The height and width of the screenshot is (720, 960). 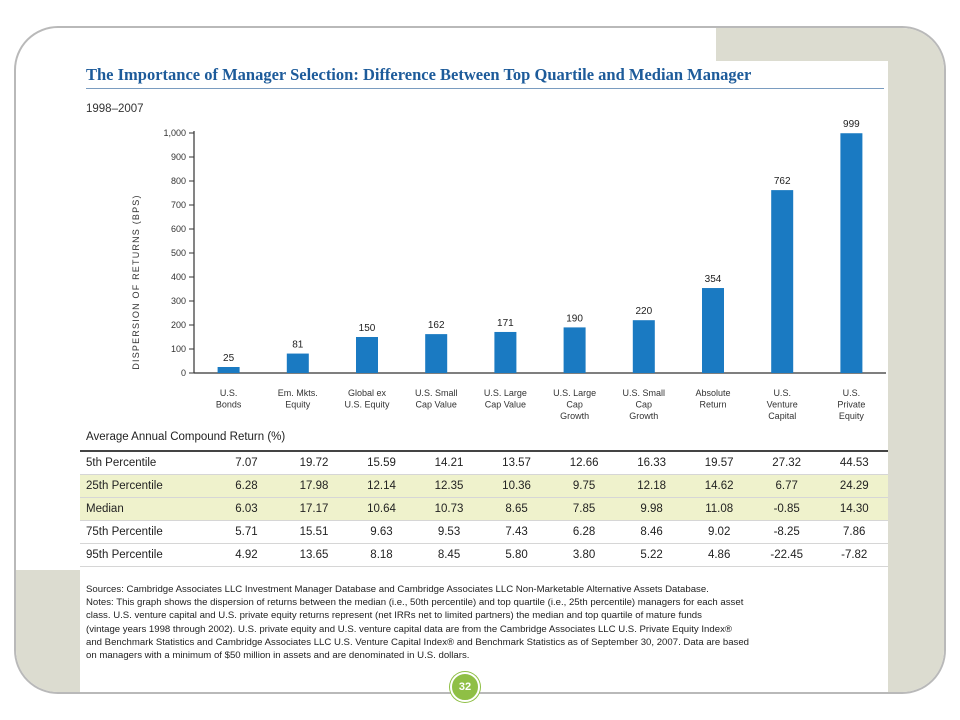 What do you see at coordinates (854, 532) in the screenshot?
I see `table-cell: 7.86` at bounding box center [854, 532].